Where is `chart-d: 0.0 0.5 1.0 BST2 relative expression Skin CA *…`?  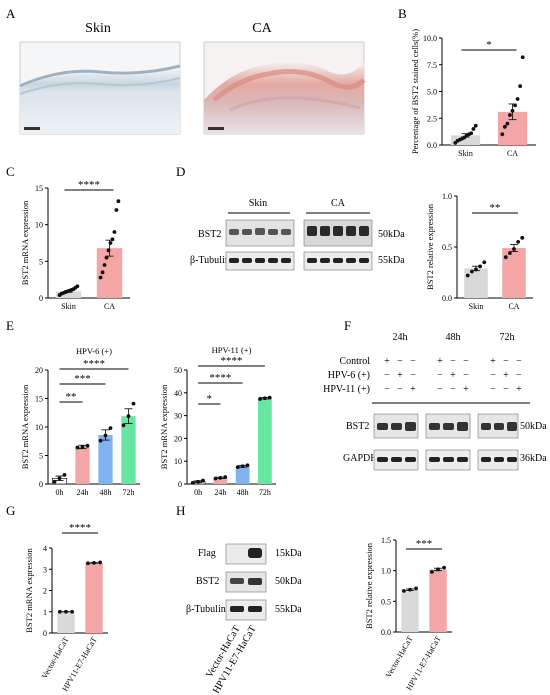
chart-d: 0.0 0.5 1.0 BST2 relative expression Skin CA *… is located at coordinates (479, 251).